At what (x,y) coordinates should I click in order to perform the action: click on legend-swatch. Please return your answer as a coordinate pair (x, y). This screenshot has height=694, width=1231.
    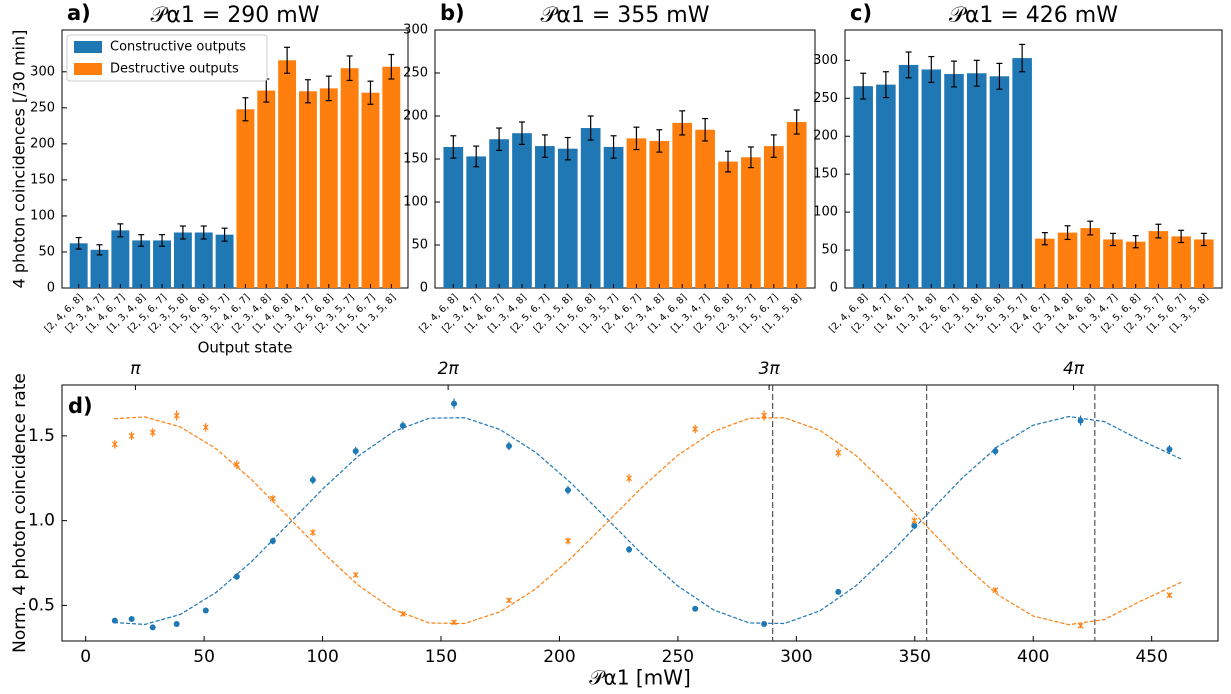
    Looking at the image, I should click on (88, 47).